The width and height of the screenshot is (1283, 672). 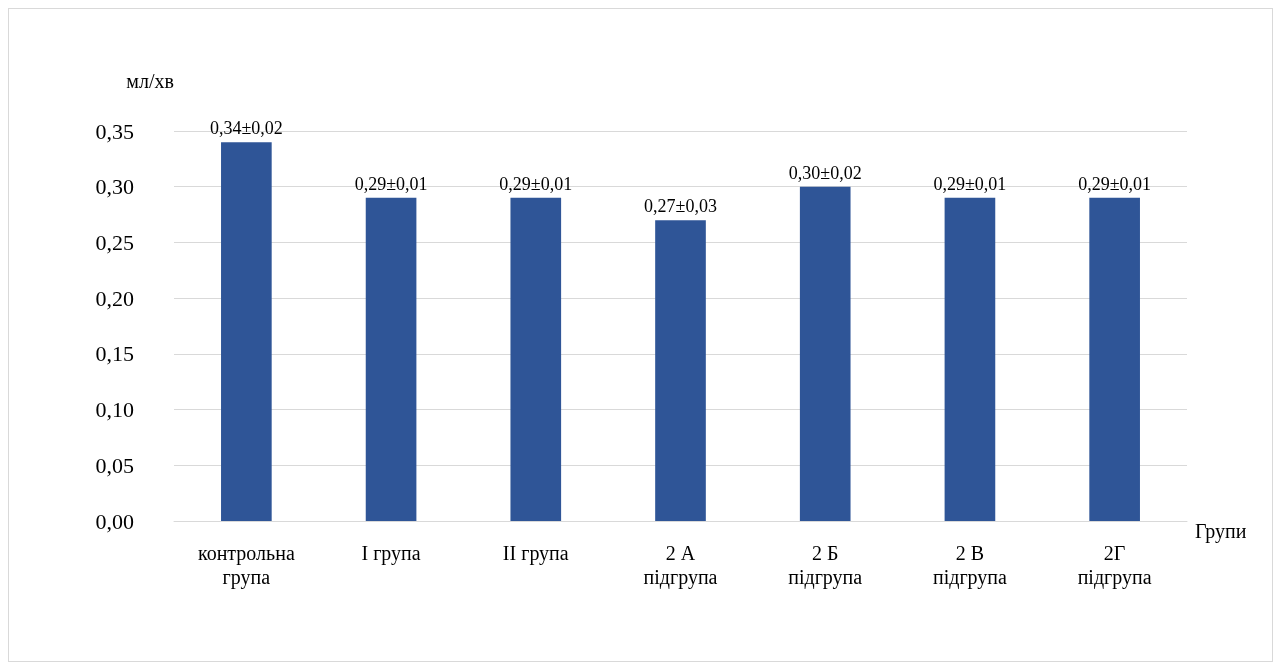 I want to click on data-label: 0,30±0,02, so click(x=825, y=172).